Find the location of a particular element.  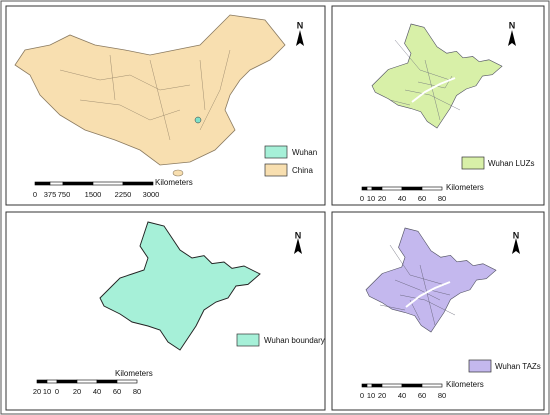

scale-label: 375 is located at coordinates (50, 194).